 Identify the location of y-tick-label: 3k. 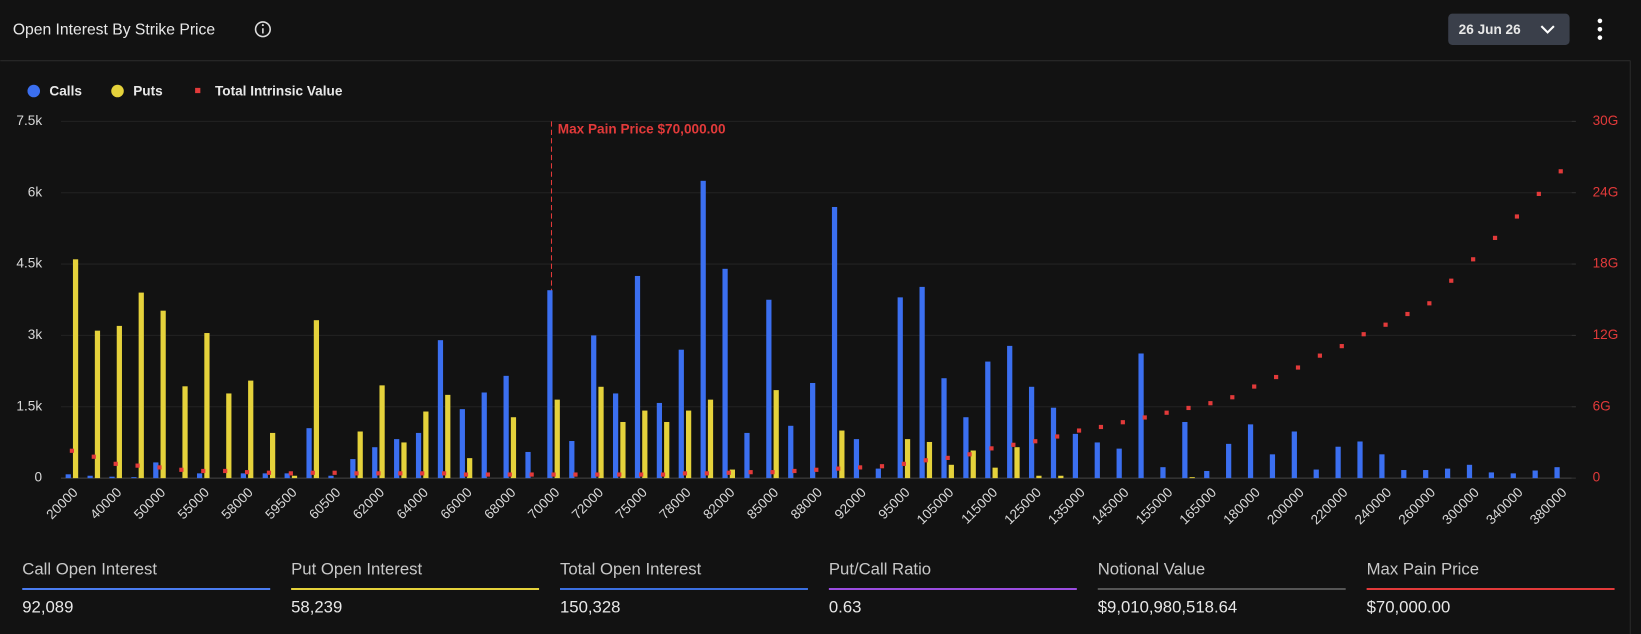
(35, 334).